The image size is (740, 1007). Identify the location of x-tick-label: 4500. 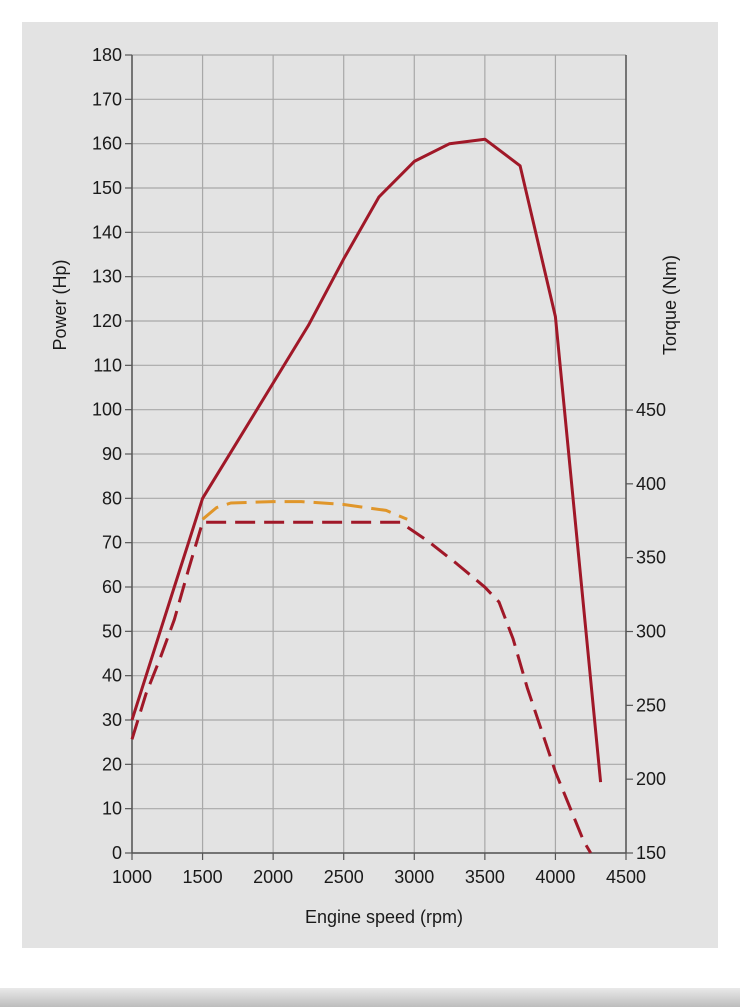
(626, 877).